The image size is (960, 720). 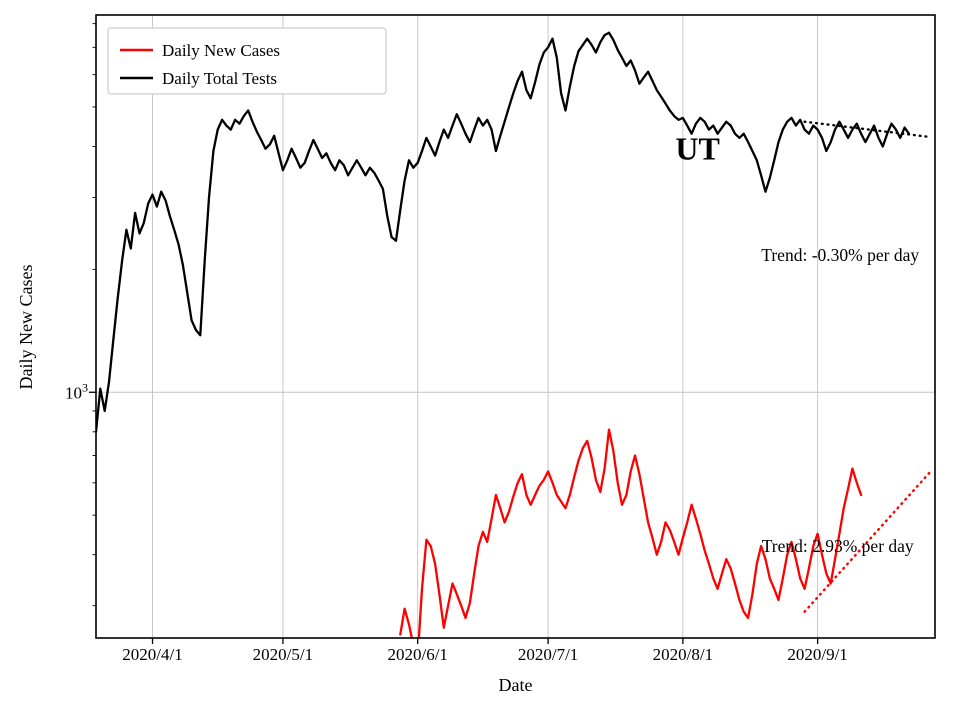 I want to click on x-tick-label: 2020/8/1, so click(x=683, y=654).